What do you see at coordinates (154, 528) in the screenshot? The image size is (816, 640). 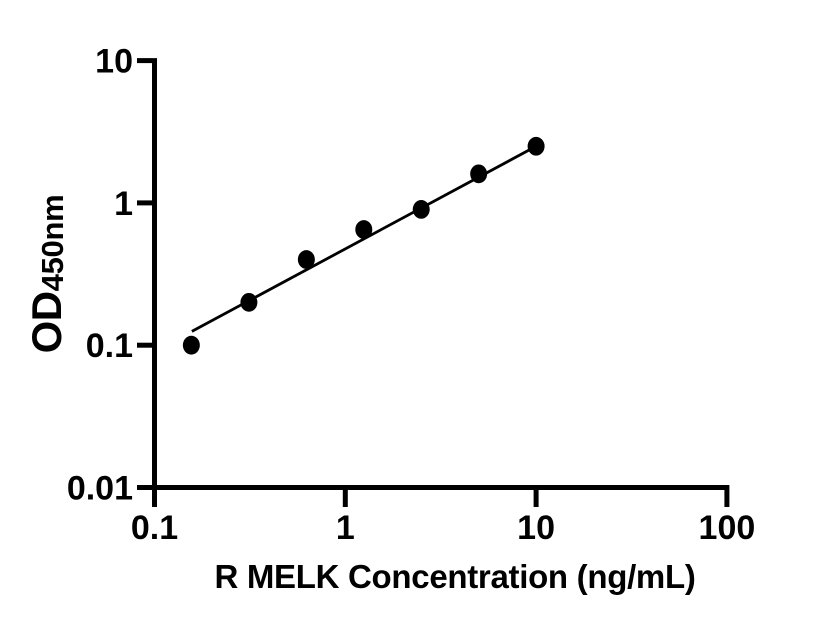 I see `x-tick-label: 0.1` at bounding box center [154, 528].